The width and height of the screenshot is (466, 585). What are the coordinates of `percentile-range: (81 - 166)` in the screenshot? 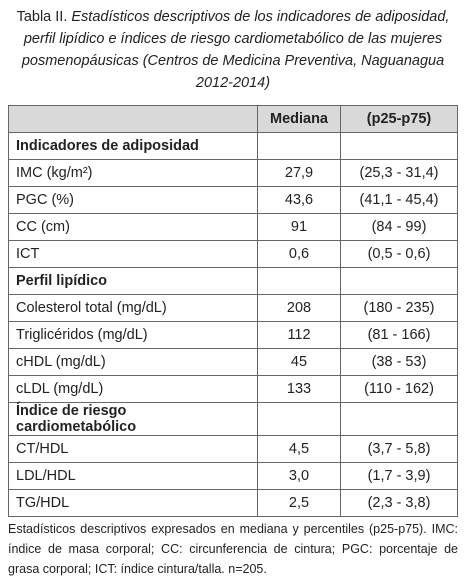 It's located at (399, 335).